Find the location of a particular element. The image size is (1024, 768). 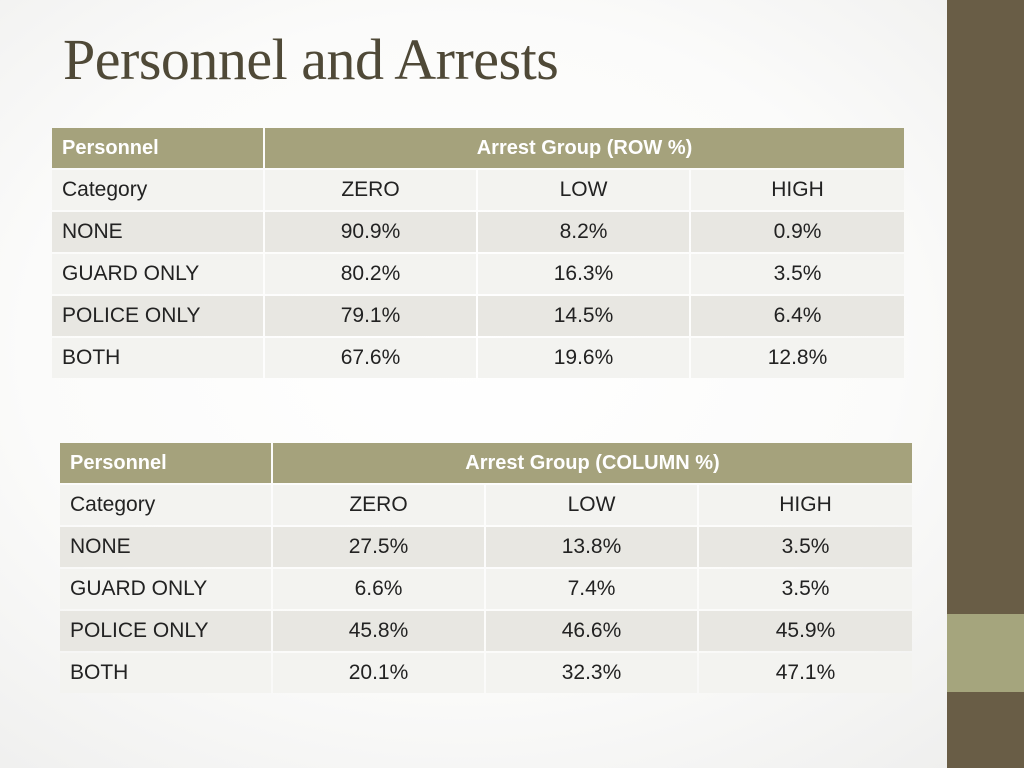

table-cell: 12.8% is located at coordinates (797, 358).